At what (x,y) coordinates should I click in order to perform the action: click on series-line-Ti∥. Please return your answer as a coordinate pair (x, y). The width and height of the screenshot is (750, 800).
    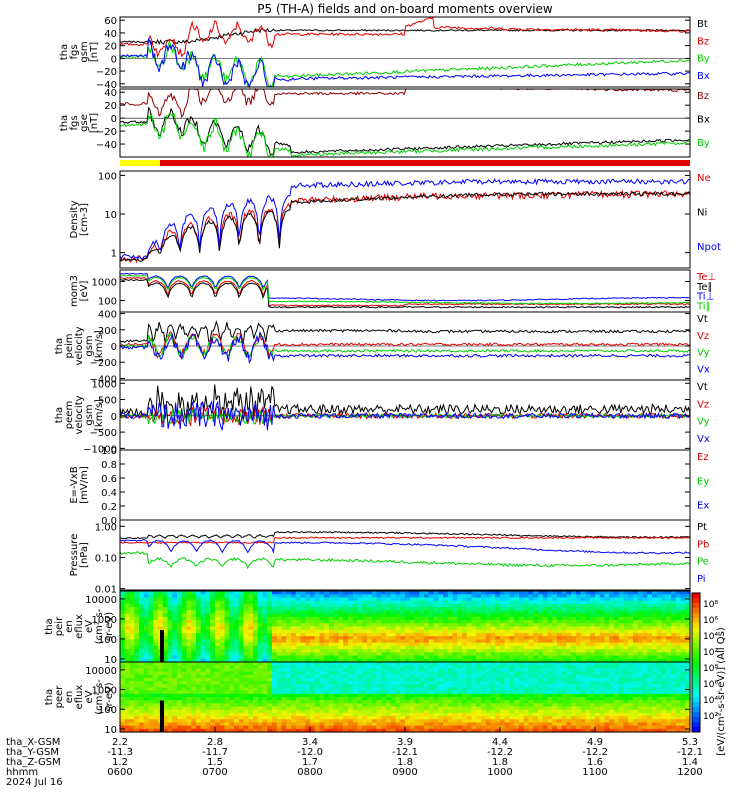
    Looking at the image, I should click on (405, 289).